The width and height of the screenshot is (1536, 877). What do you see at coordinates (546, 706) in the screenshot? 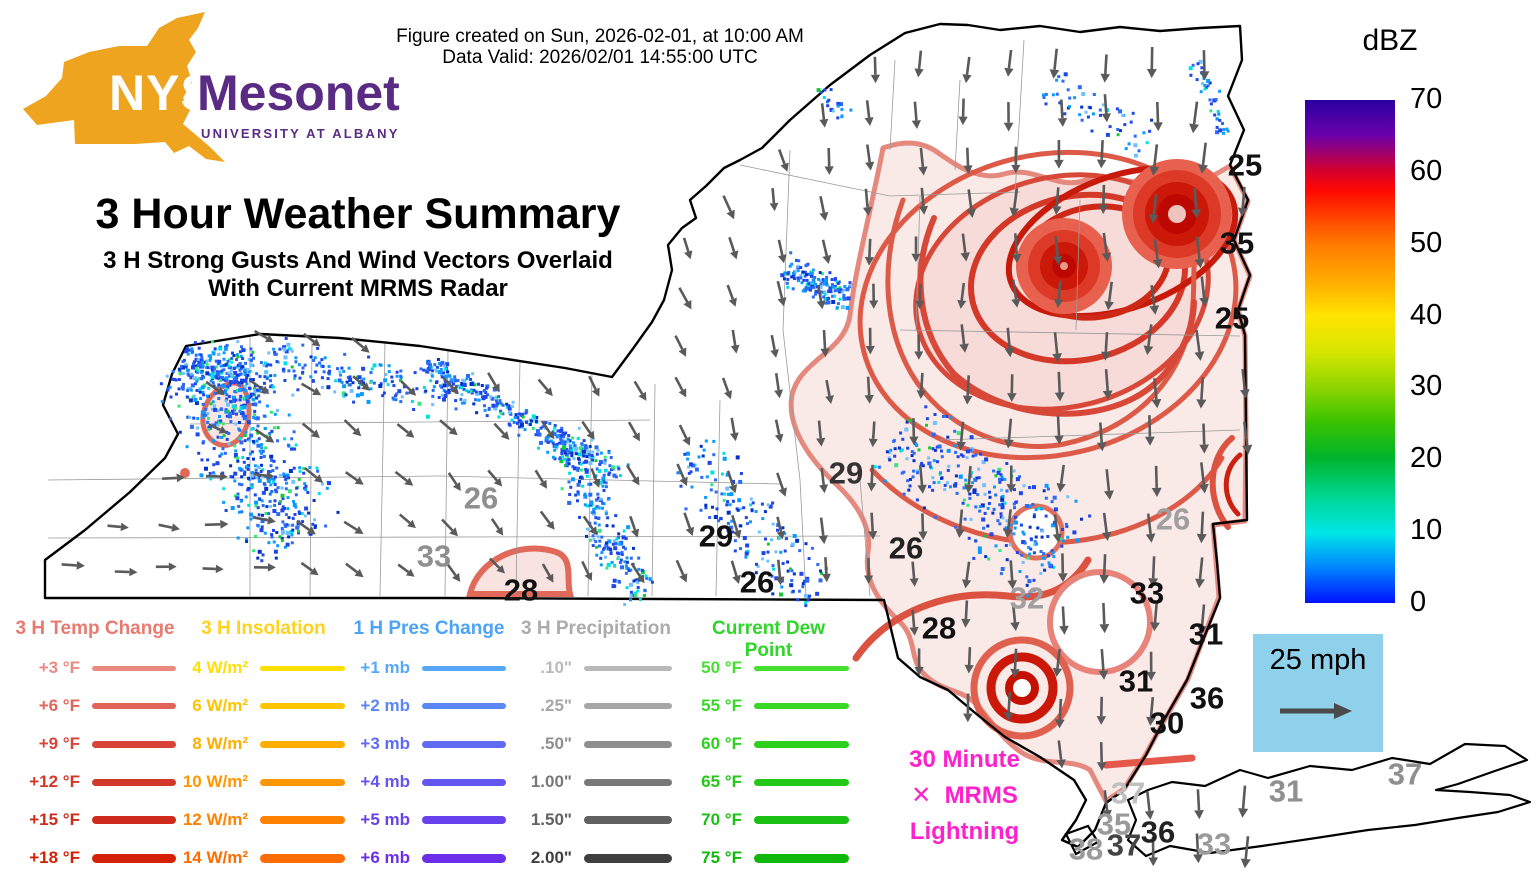
I see `legend-row-label: .25"` at bounding box center [546, 706].